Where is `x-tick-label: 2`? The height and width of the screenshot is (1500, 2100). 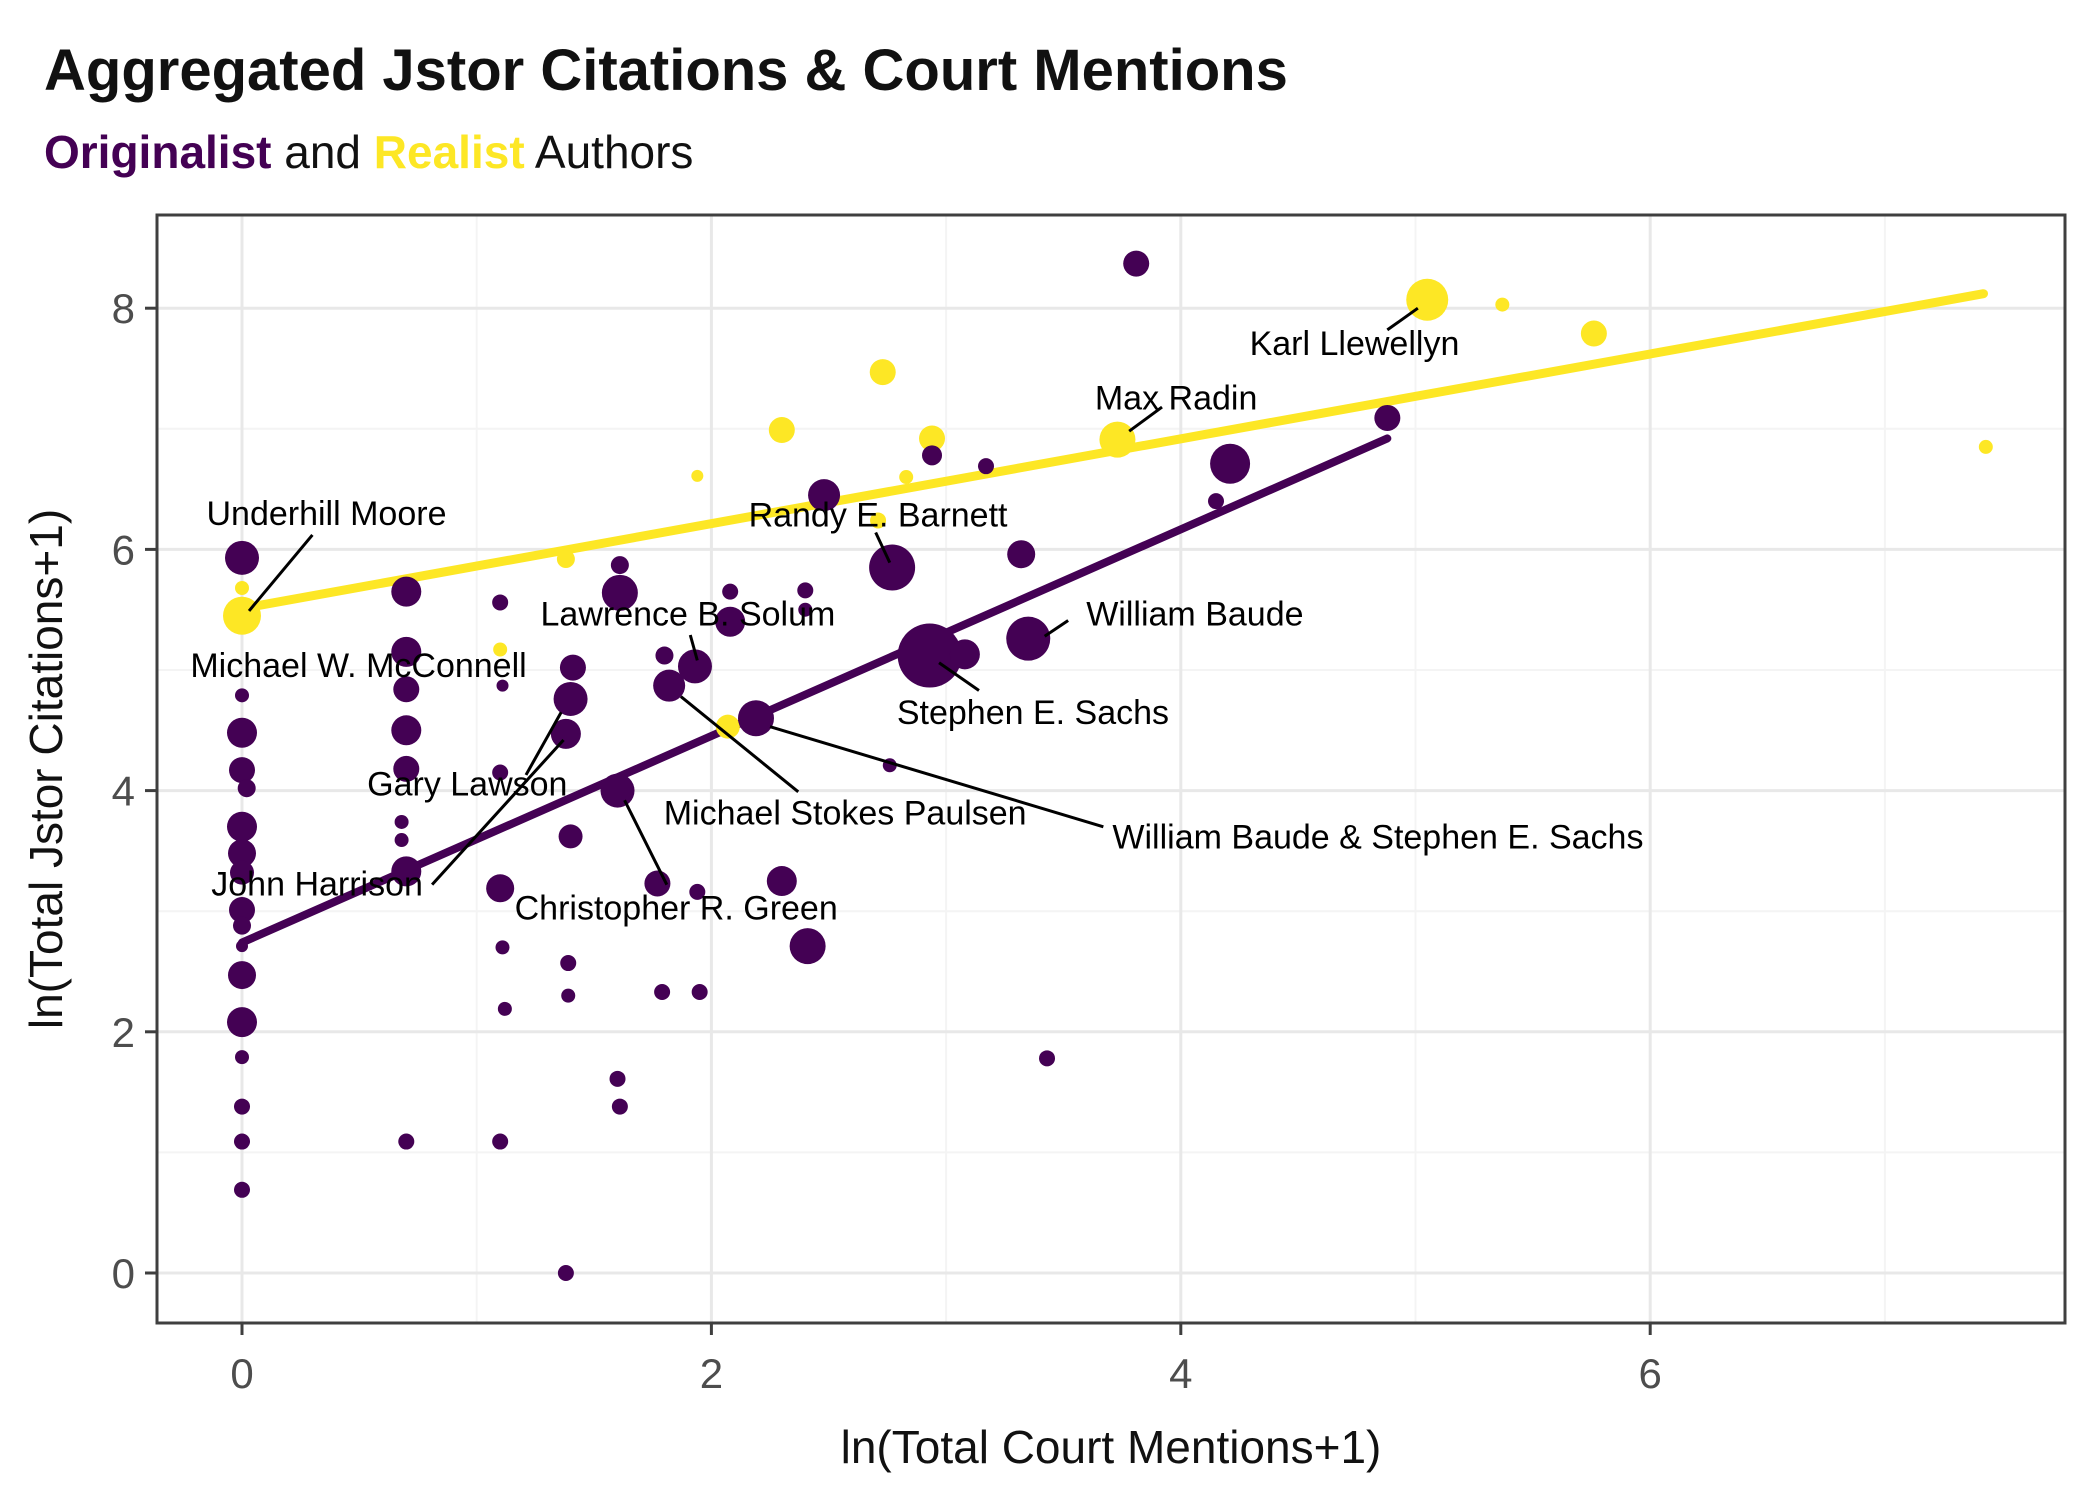
x-tick-label: 2 is located at coordinates (711, 1373).